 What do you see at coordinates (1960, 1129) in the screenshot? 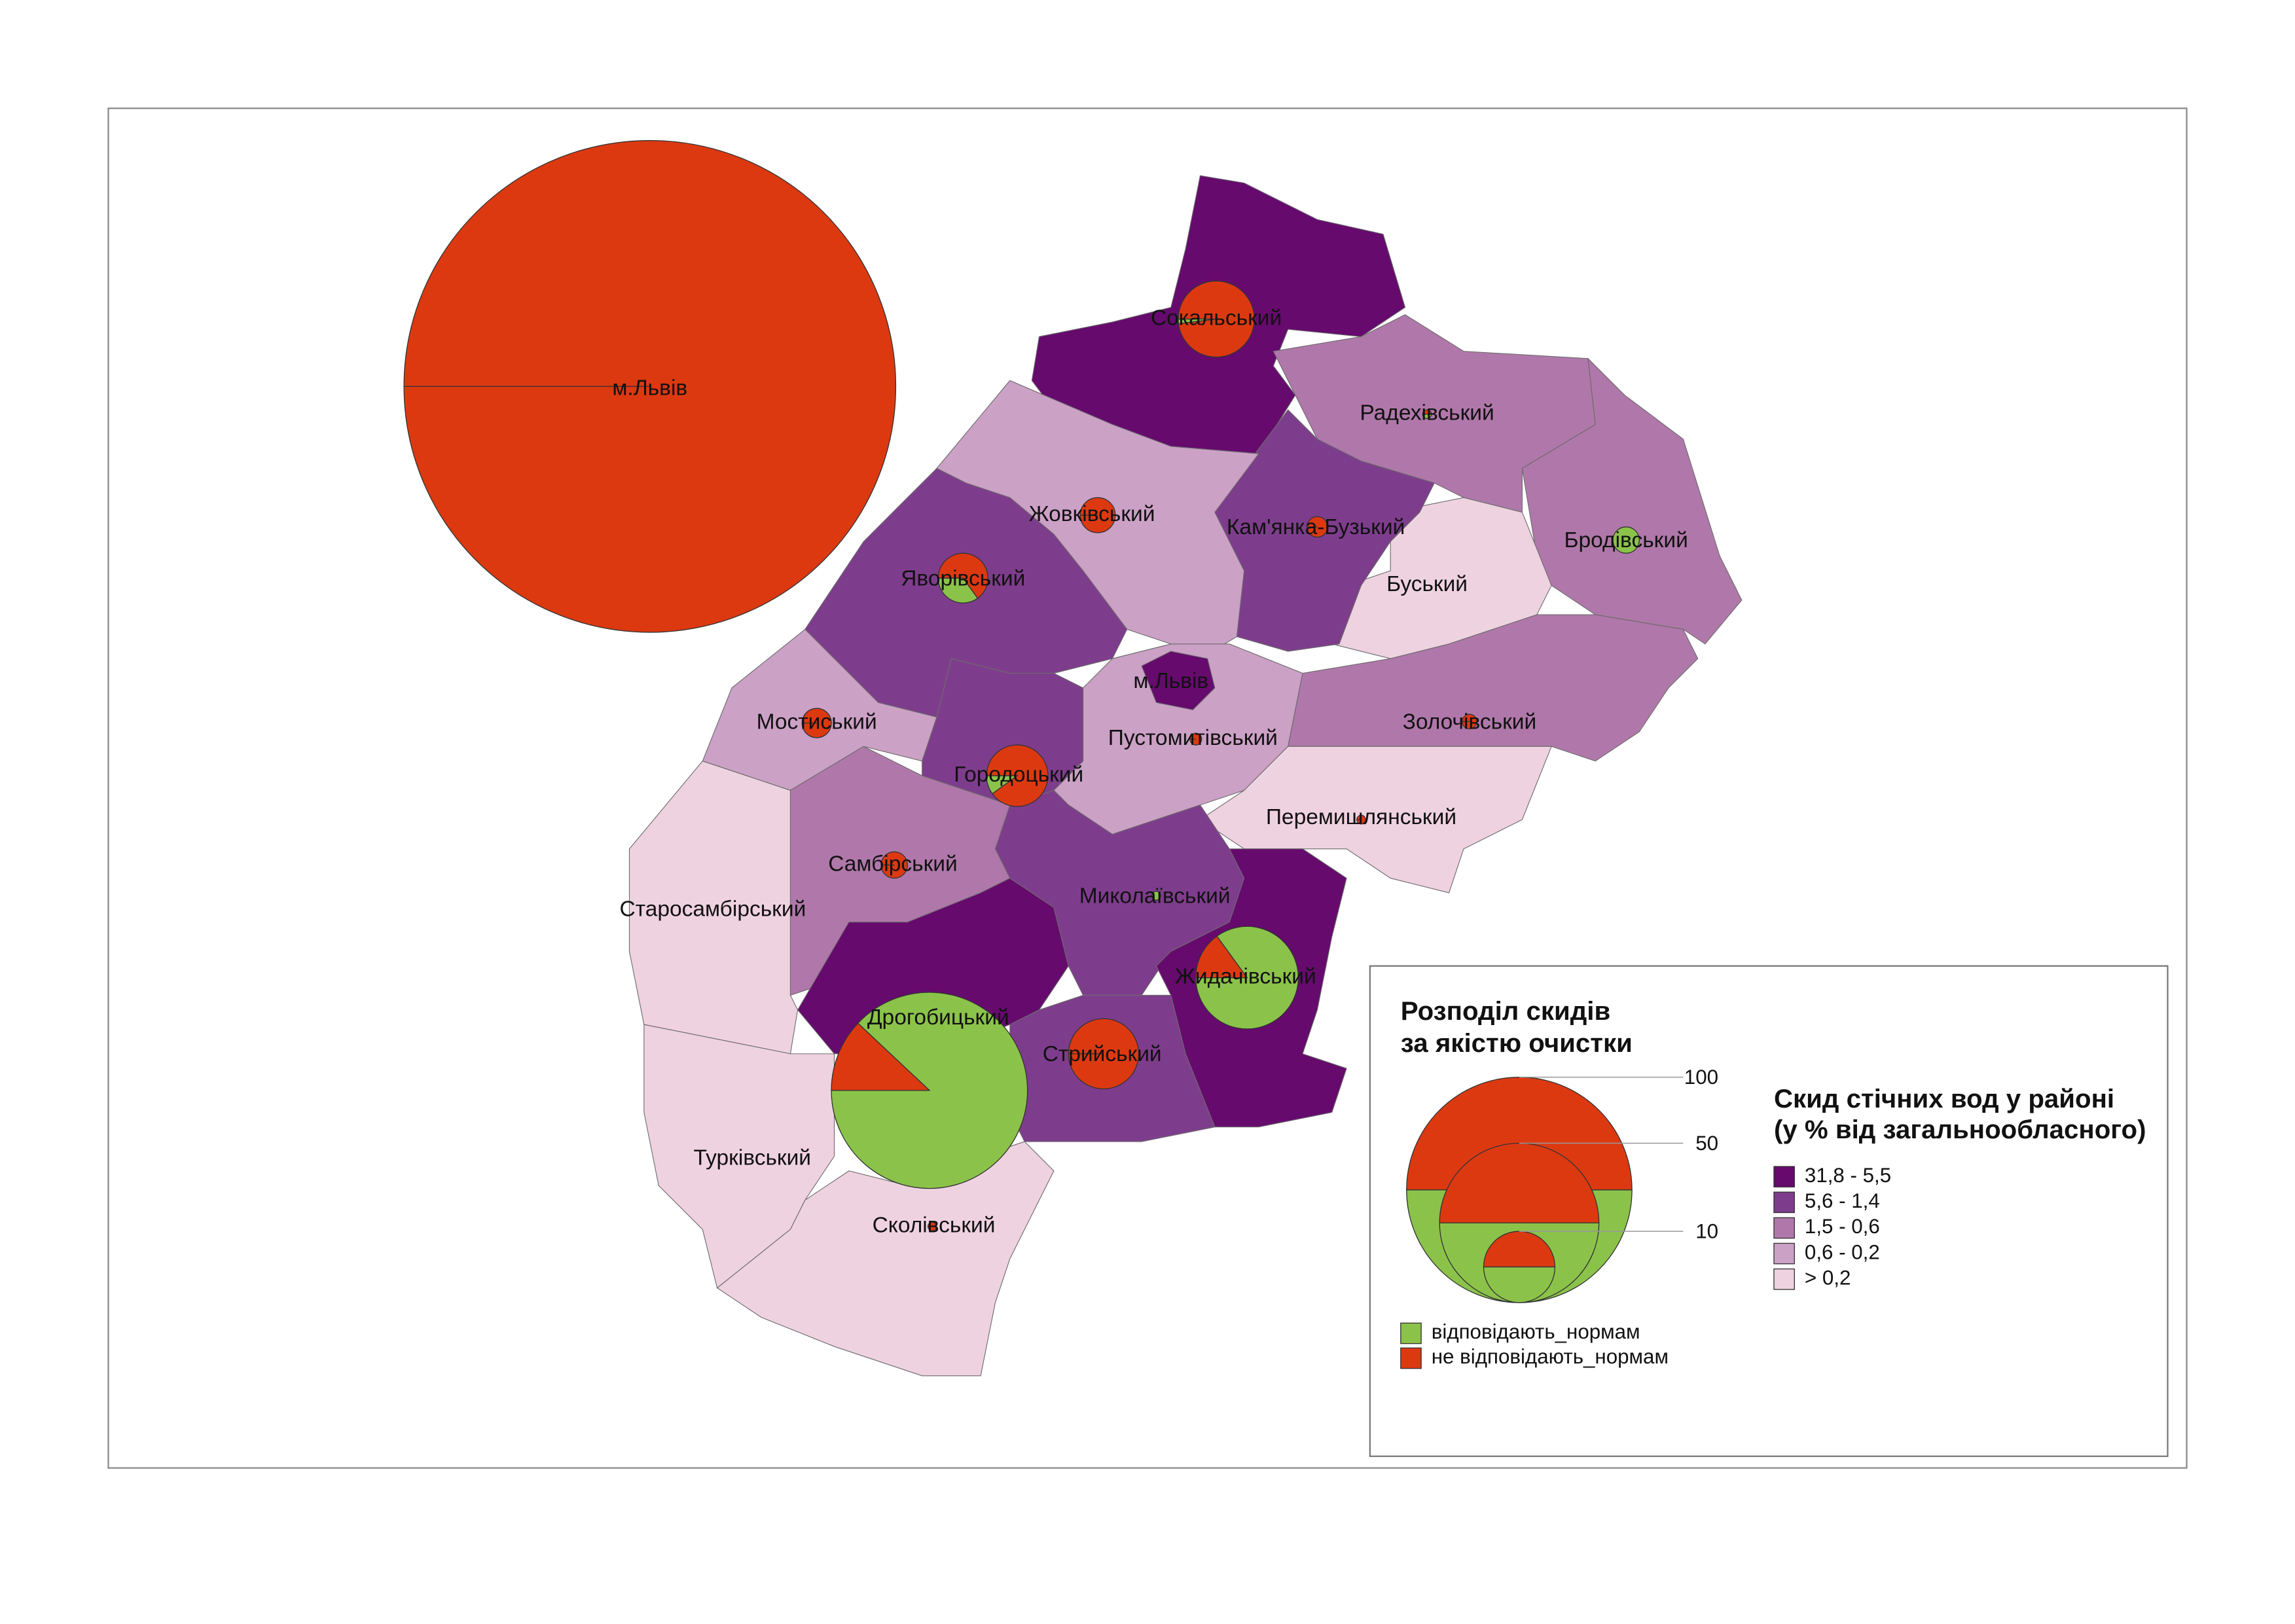
I see `legend-title: (у % від загальнообласного)` at bounding box center [1960, 1129].